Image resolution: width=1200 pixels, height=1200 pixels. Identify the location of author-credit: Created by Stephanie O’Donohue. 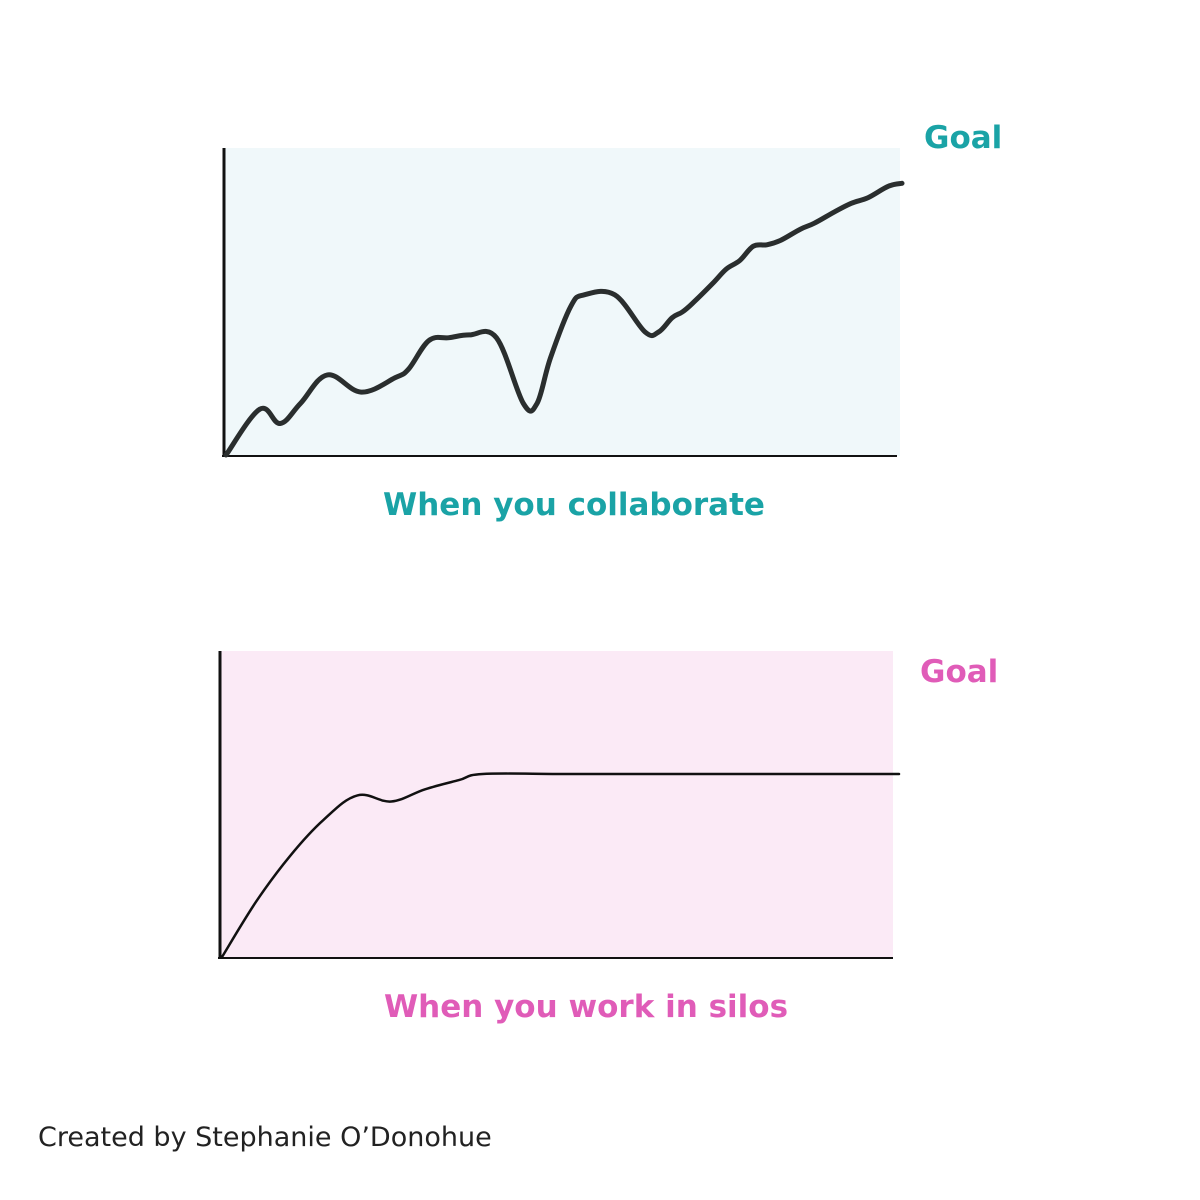
(265, 1137).